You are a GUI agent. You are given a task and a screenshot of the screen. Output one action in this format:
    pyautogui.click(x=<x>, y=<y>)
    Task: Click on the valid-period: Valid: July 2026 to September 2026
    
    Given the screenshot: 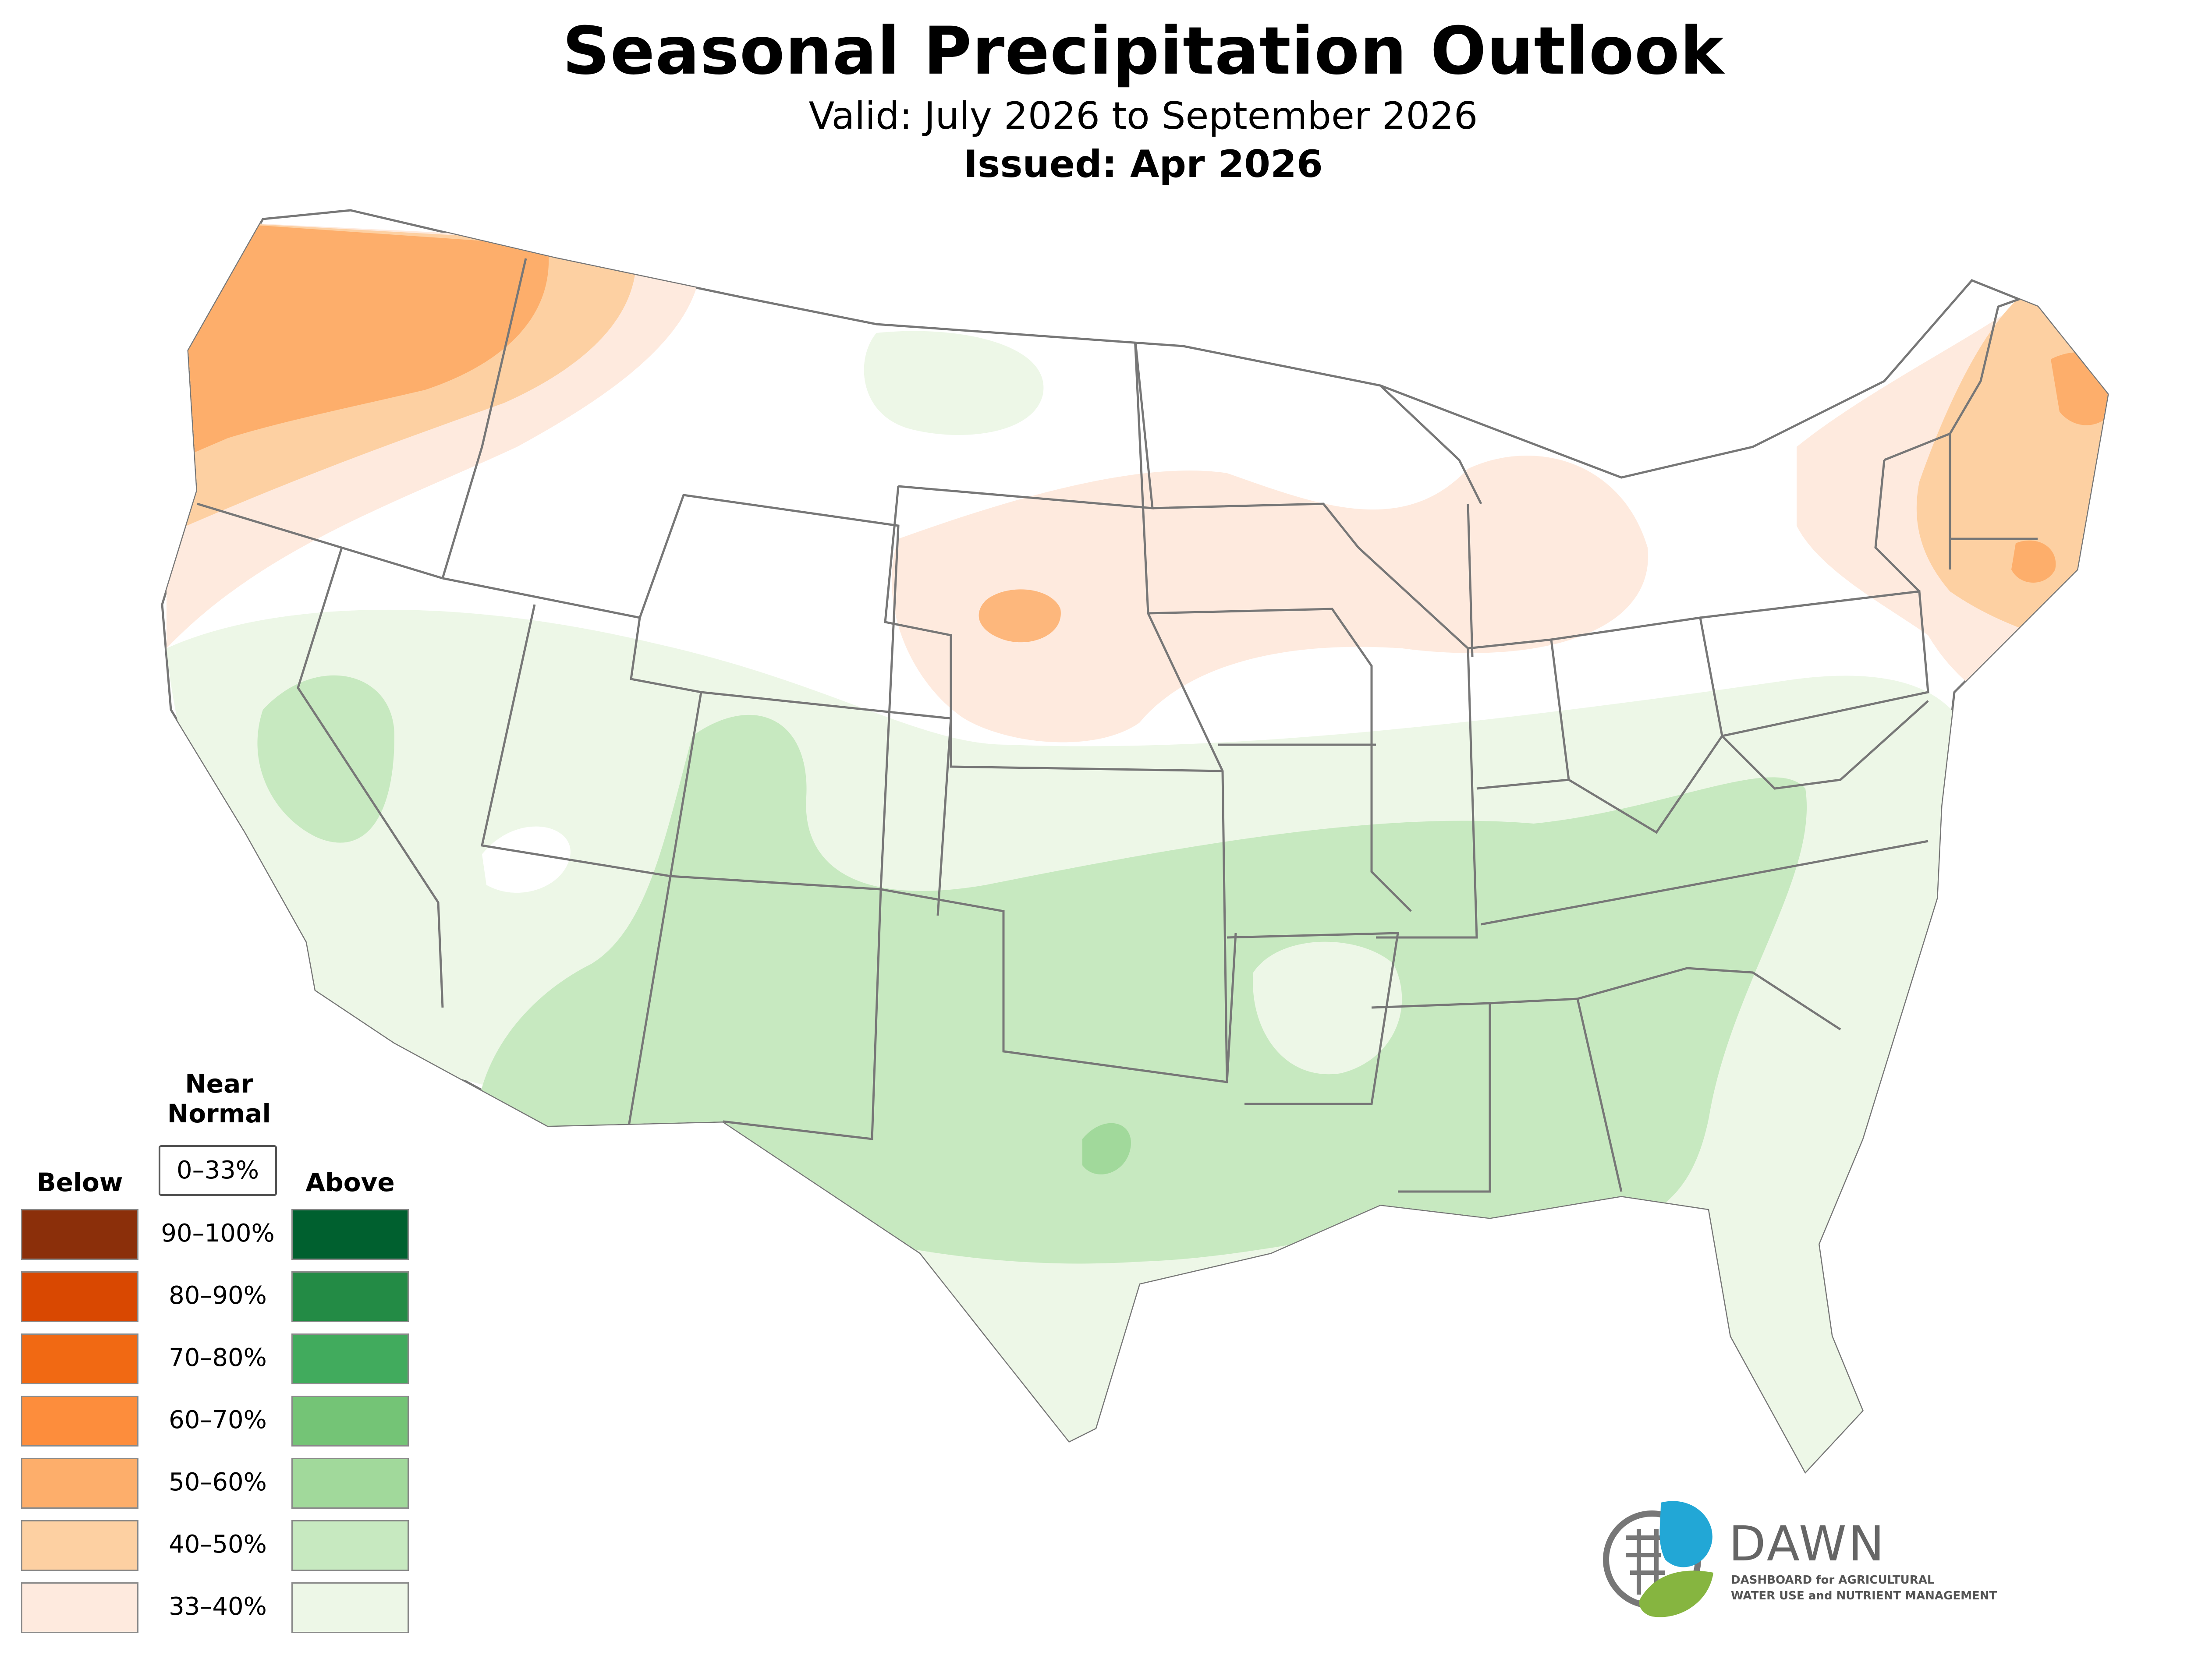 What is the action you would take?
    pyautogui.click(x=1143, y=116)
    